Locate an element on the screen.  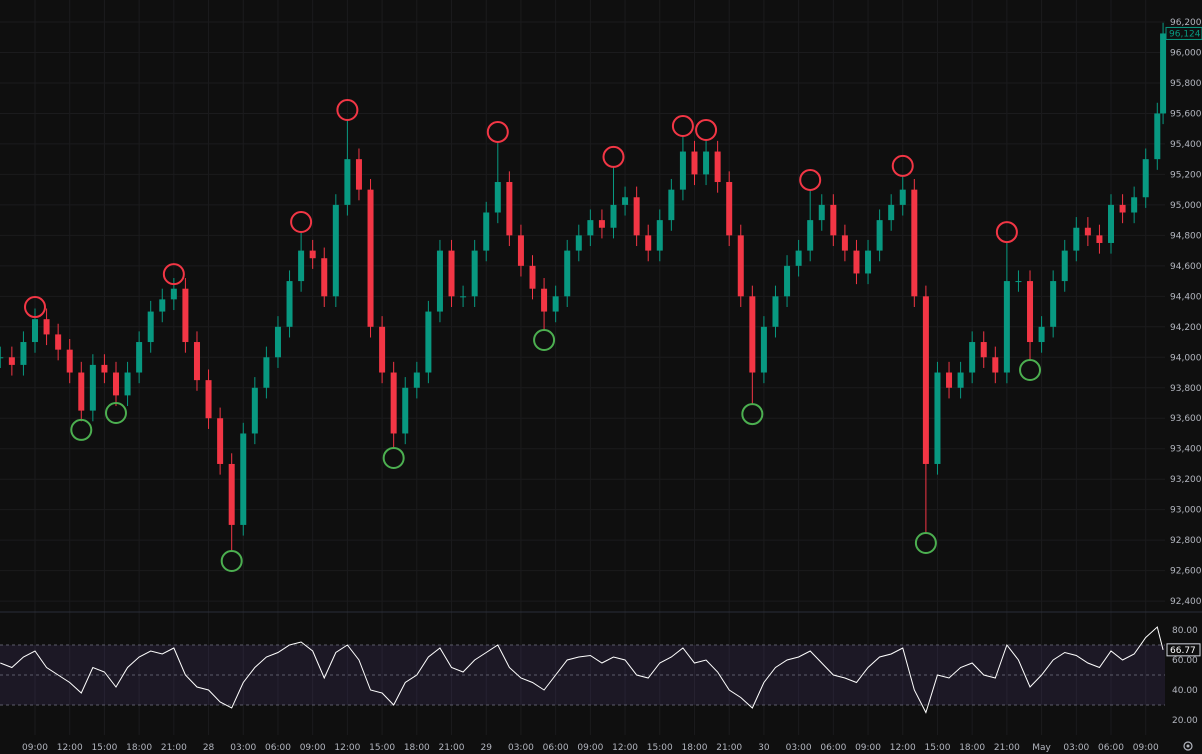
settings-gear-icon is located at coordinates (1188, 746).